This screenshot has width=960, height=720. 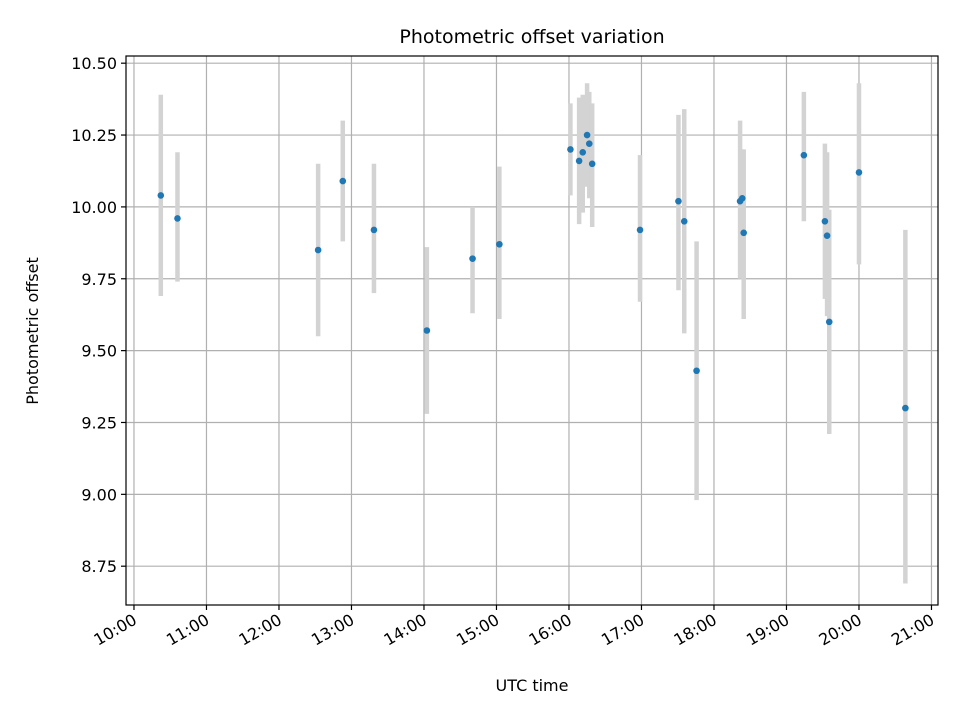 I want to click on x-tick-label: 17:00, so click(x=622, y=630).